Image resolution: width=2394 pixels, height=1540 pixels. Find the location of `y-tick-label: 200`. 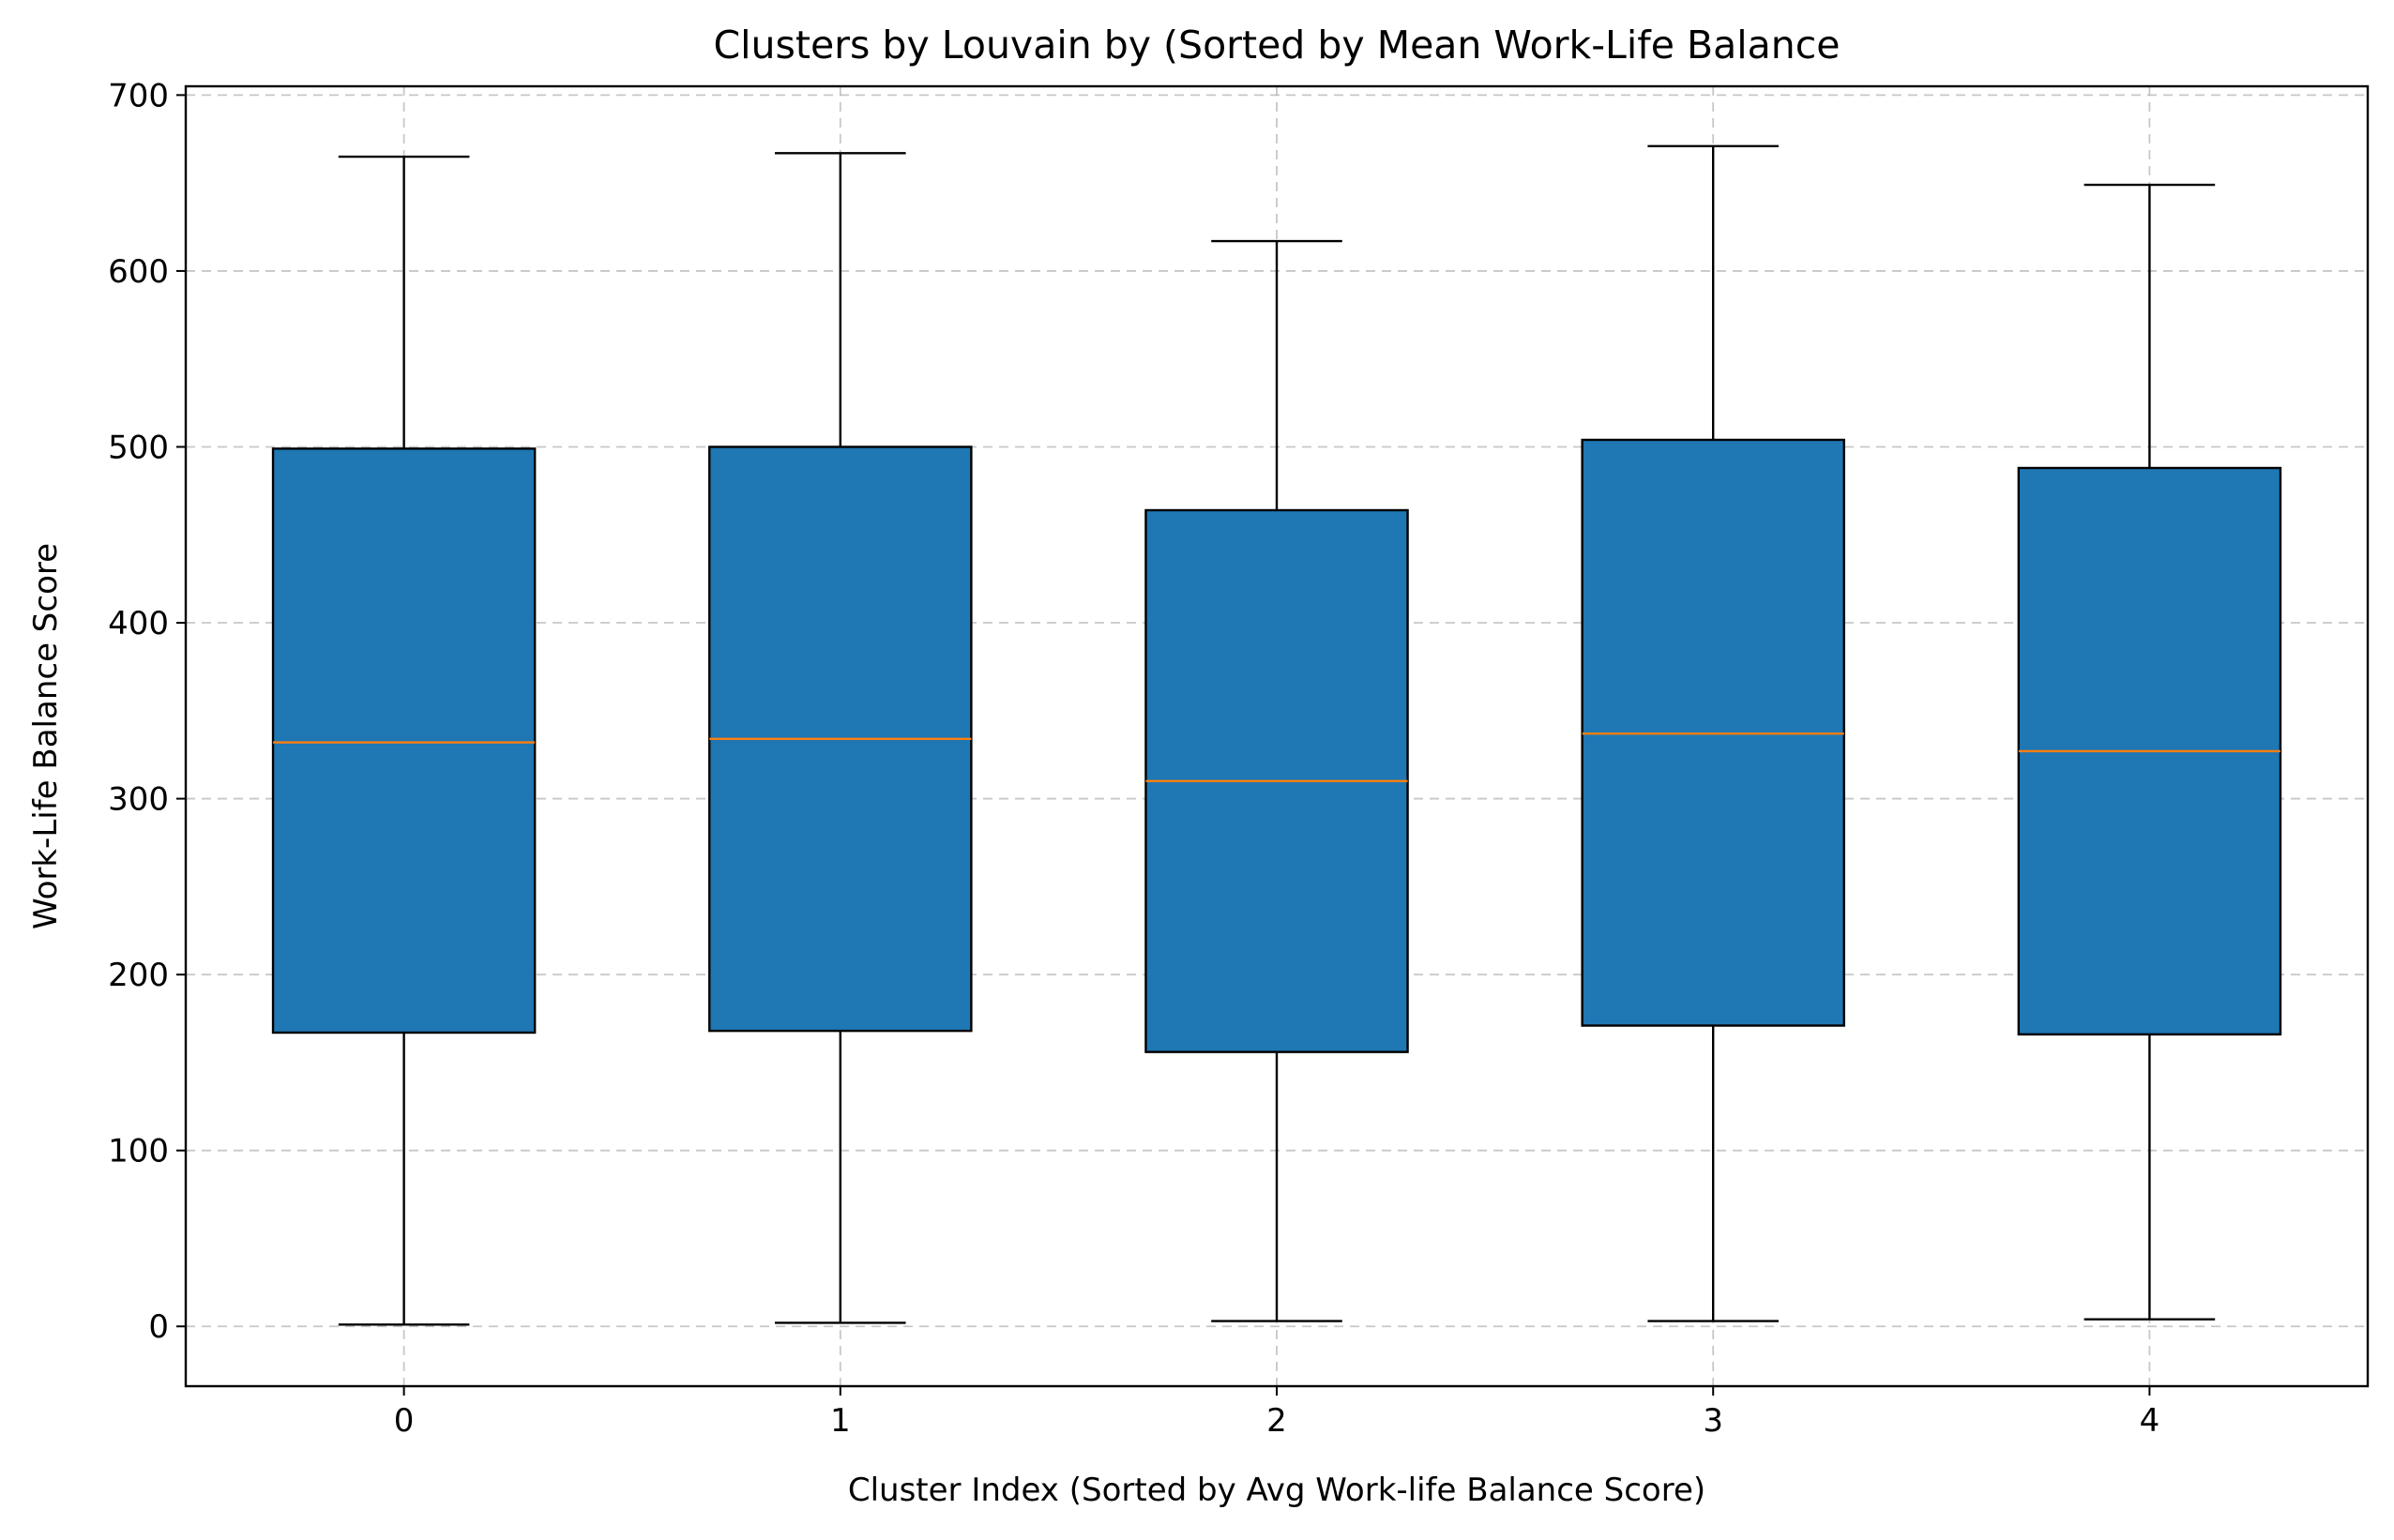

y-tick-label: 200 is located at coordinates (138, 975).